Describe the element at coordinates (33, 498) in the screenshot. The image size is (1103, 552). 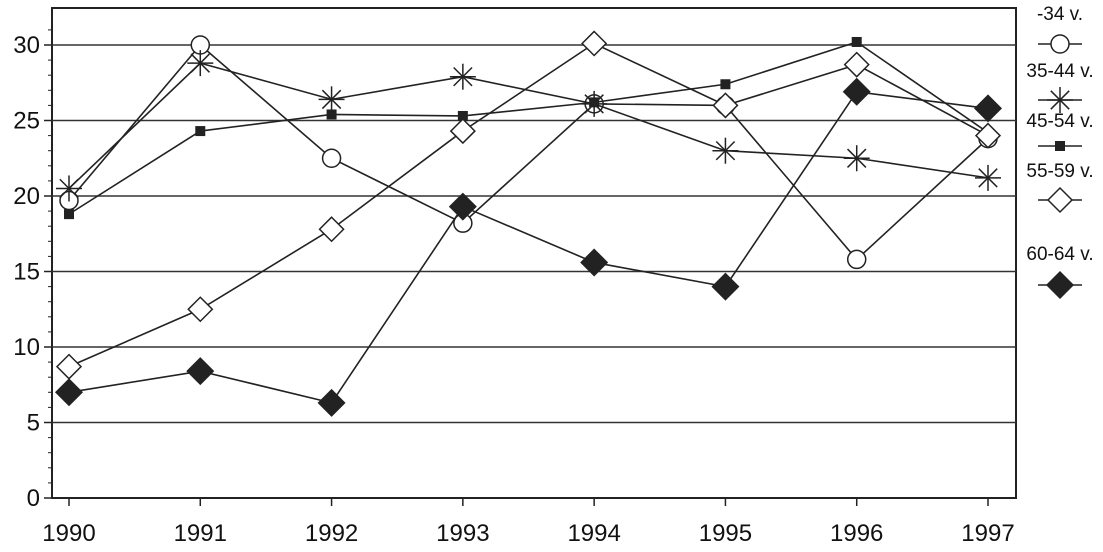
I see `y-tick-label: 0` at that location.